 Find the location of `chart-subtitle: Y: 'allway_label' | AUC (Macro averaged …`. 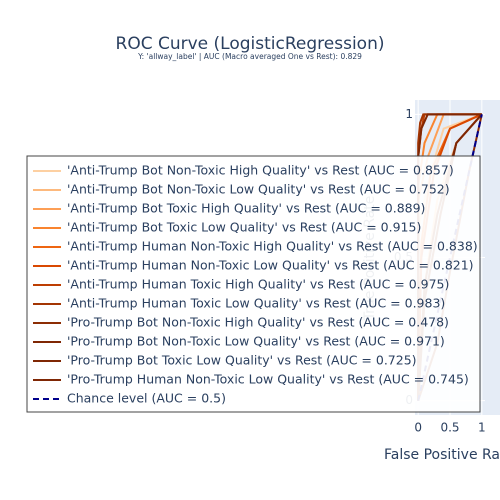

chart-subtitle: Y: 'allway_label' | AUC (Macro averaged … is located at coordinates (249, 56).